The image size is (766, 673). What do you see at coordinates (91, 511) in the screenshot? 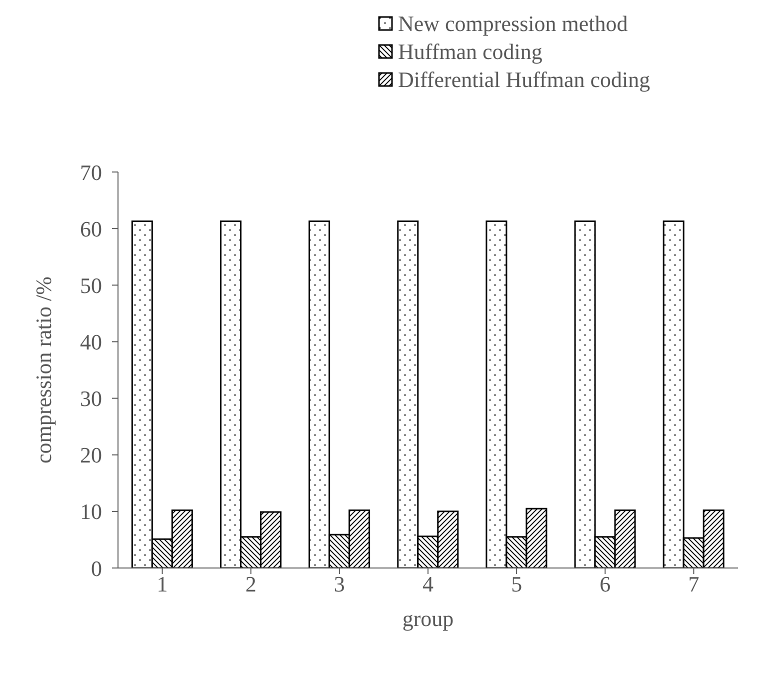
I see `y-tick-label: 10` at bounding box center [91, 511].